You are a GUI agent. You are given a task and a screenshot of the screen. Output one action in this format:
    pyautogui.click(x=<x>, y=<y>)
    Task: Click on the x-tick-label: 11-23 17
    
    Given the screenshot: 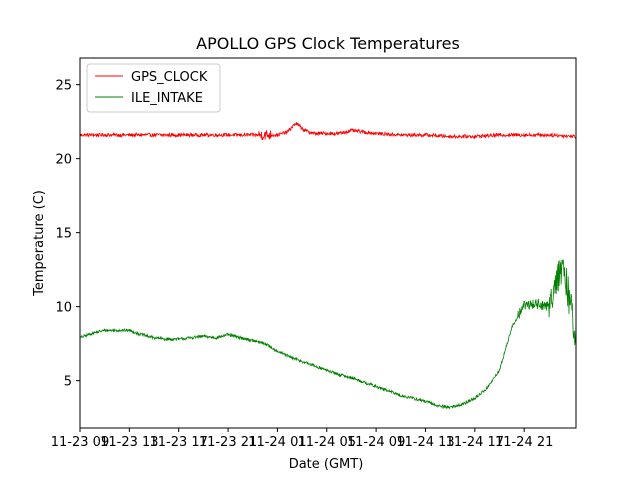 What is the action you would take?
    pyautogui.click(x=178, y=442)
    